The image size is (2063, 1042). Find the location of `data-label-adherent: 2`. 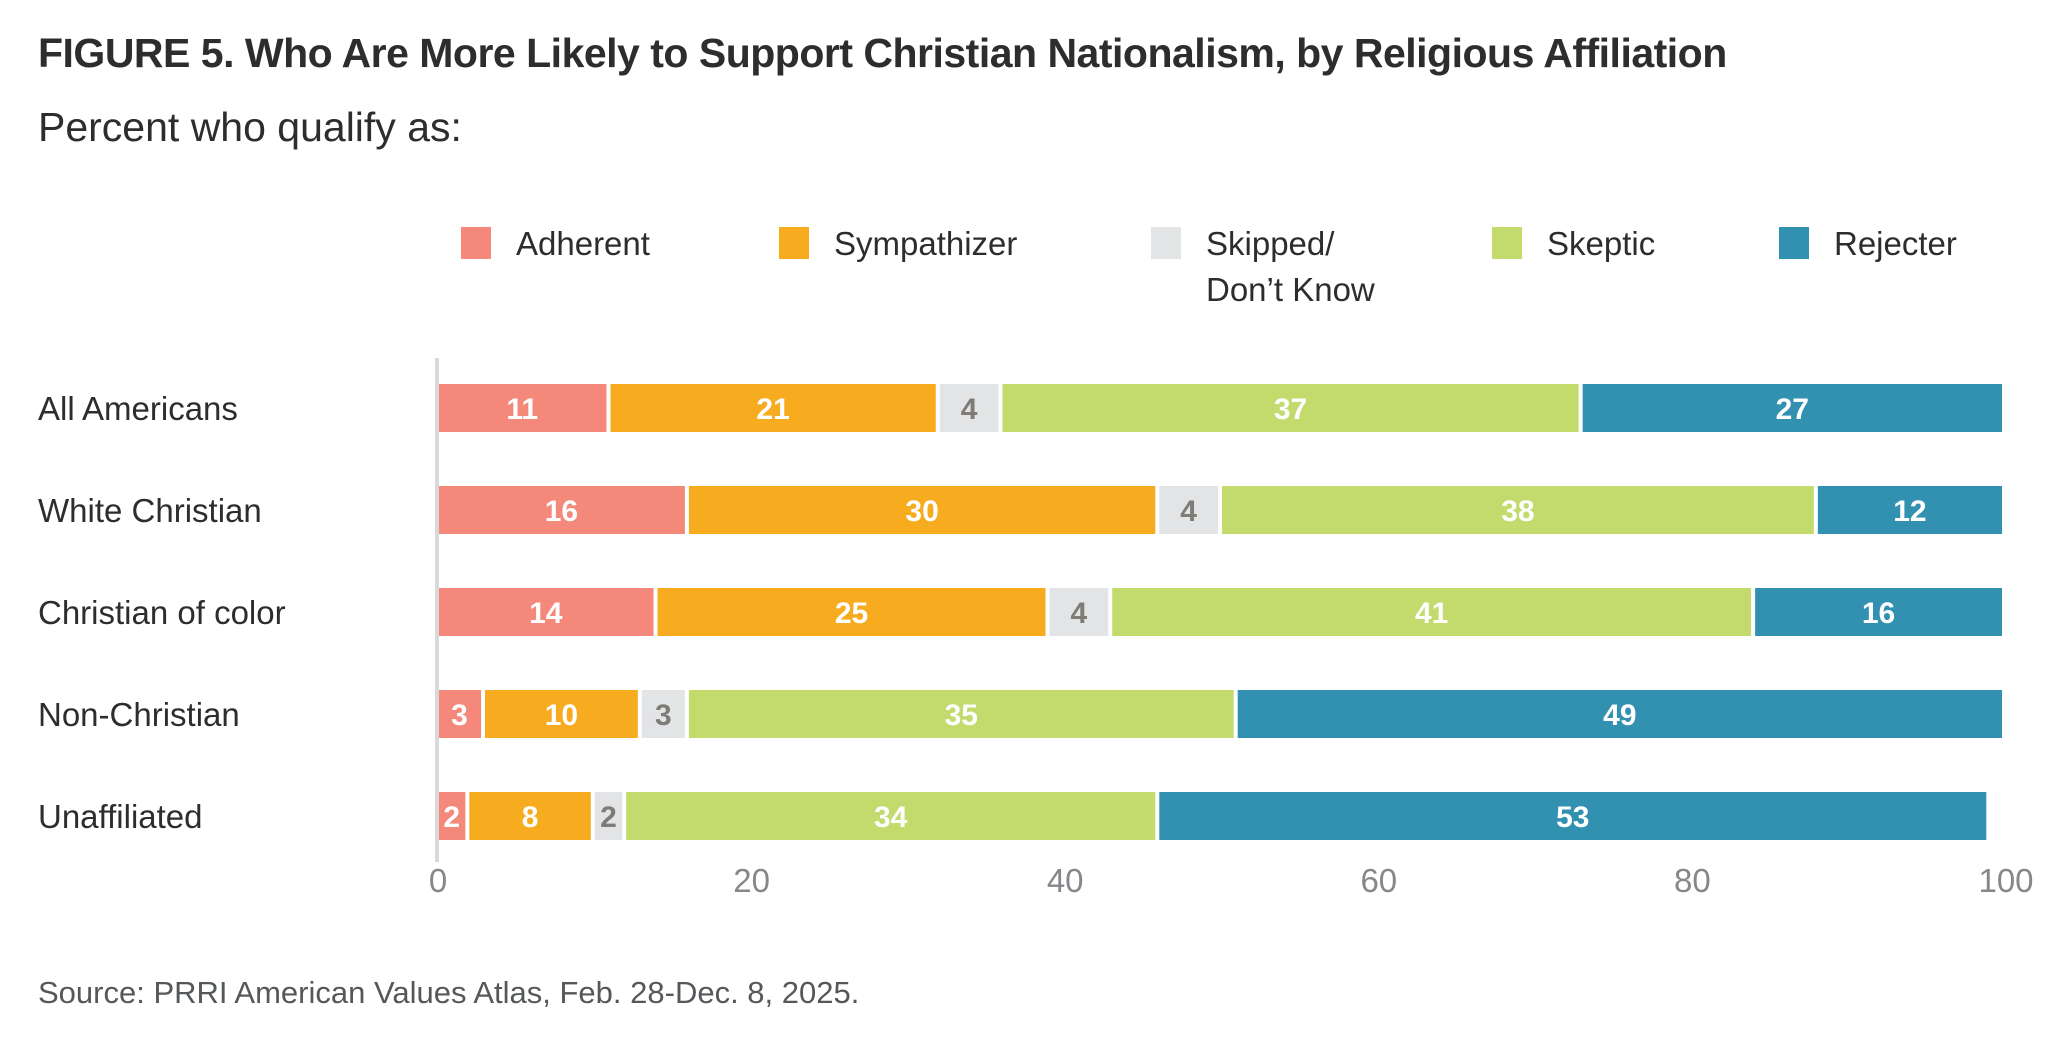

data-label-adherent: 2 is located at coordinates (451, 817).